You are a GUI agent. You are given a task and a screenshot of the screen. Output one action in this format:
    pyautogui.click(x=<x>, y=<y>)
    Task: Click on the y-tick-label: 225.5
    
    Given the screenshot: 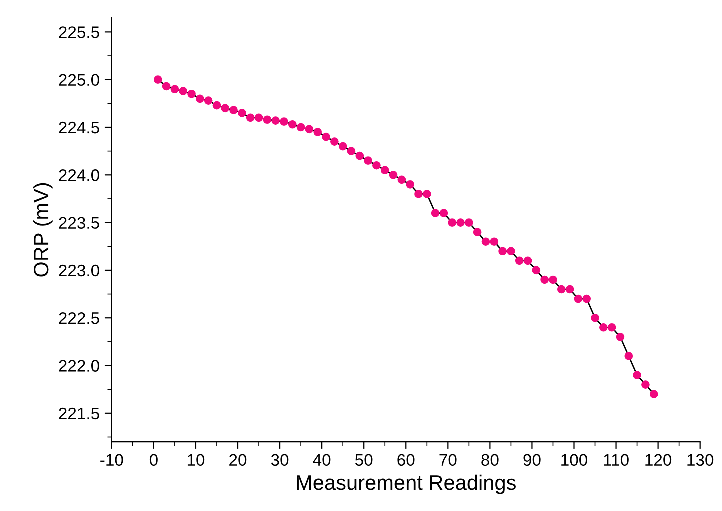 What is the action you would take?
    pyautogui.click(x=79, y=32)
    